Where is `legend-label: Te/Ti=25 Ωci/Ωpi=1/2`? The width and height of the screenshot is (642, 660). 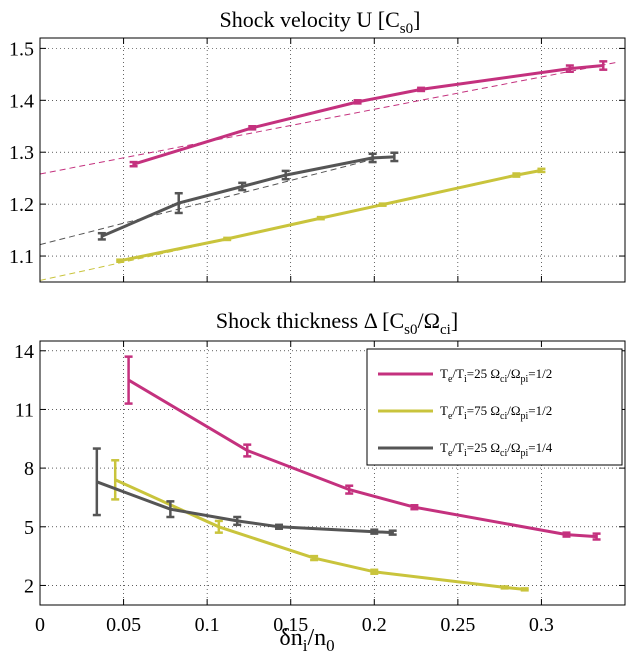
legend-label: Te/Ti=25 Ωci/Ωpi=1/2 is located at coordinates (496, 375).